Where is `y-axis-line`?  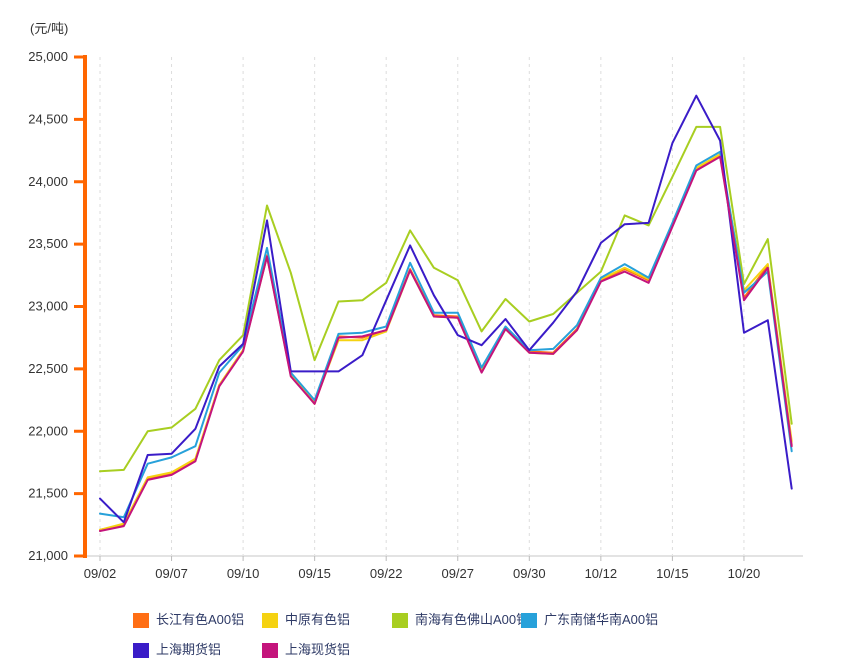 y-axis-line is located at coordinates (85, 306).